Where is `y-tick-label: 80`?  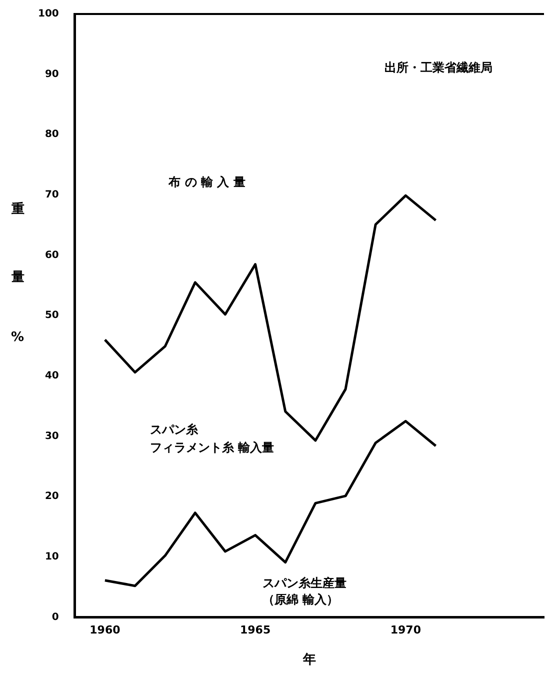
y-tick-label: 80 is located at coordinates (51, 134).